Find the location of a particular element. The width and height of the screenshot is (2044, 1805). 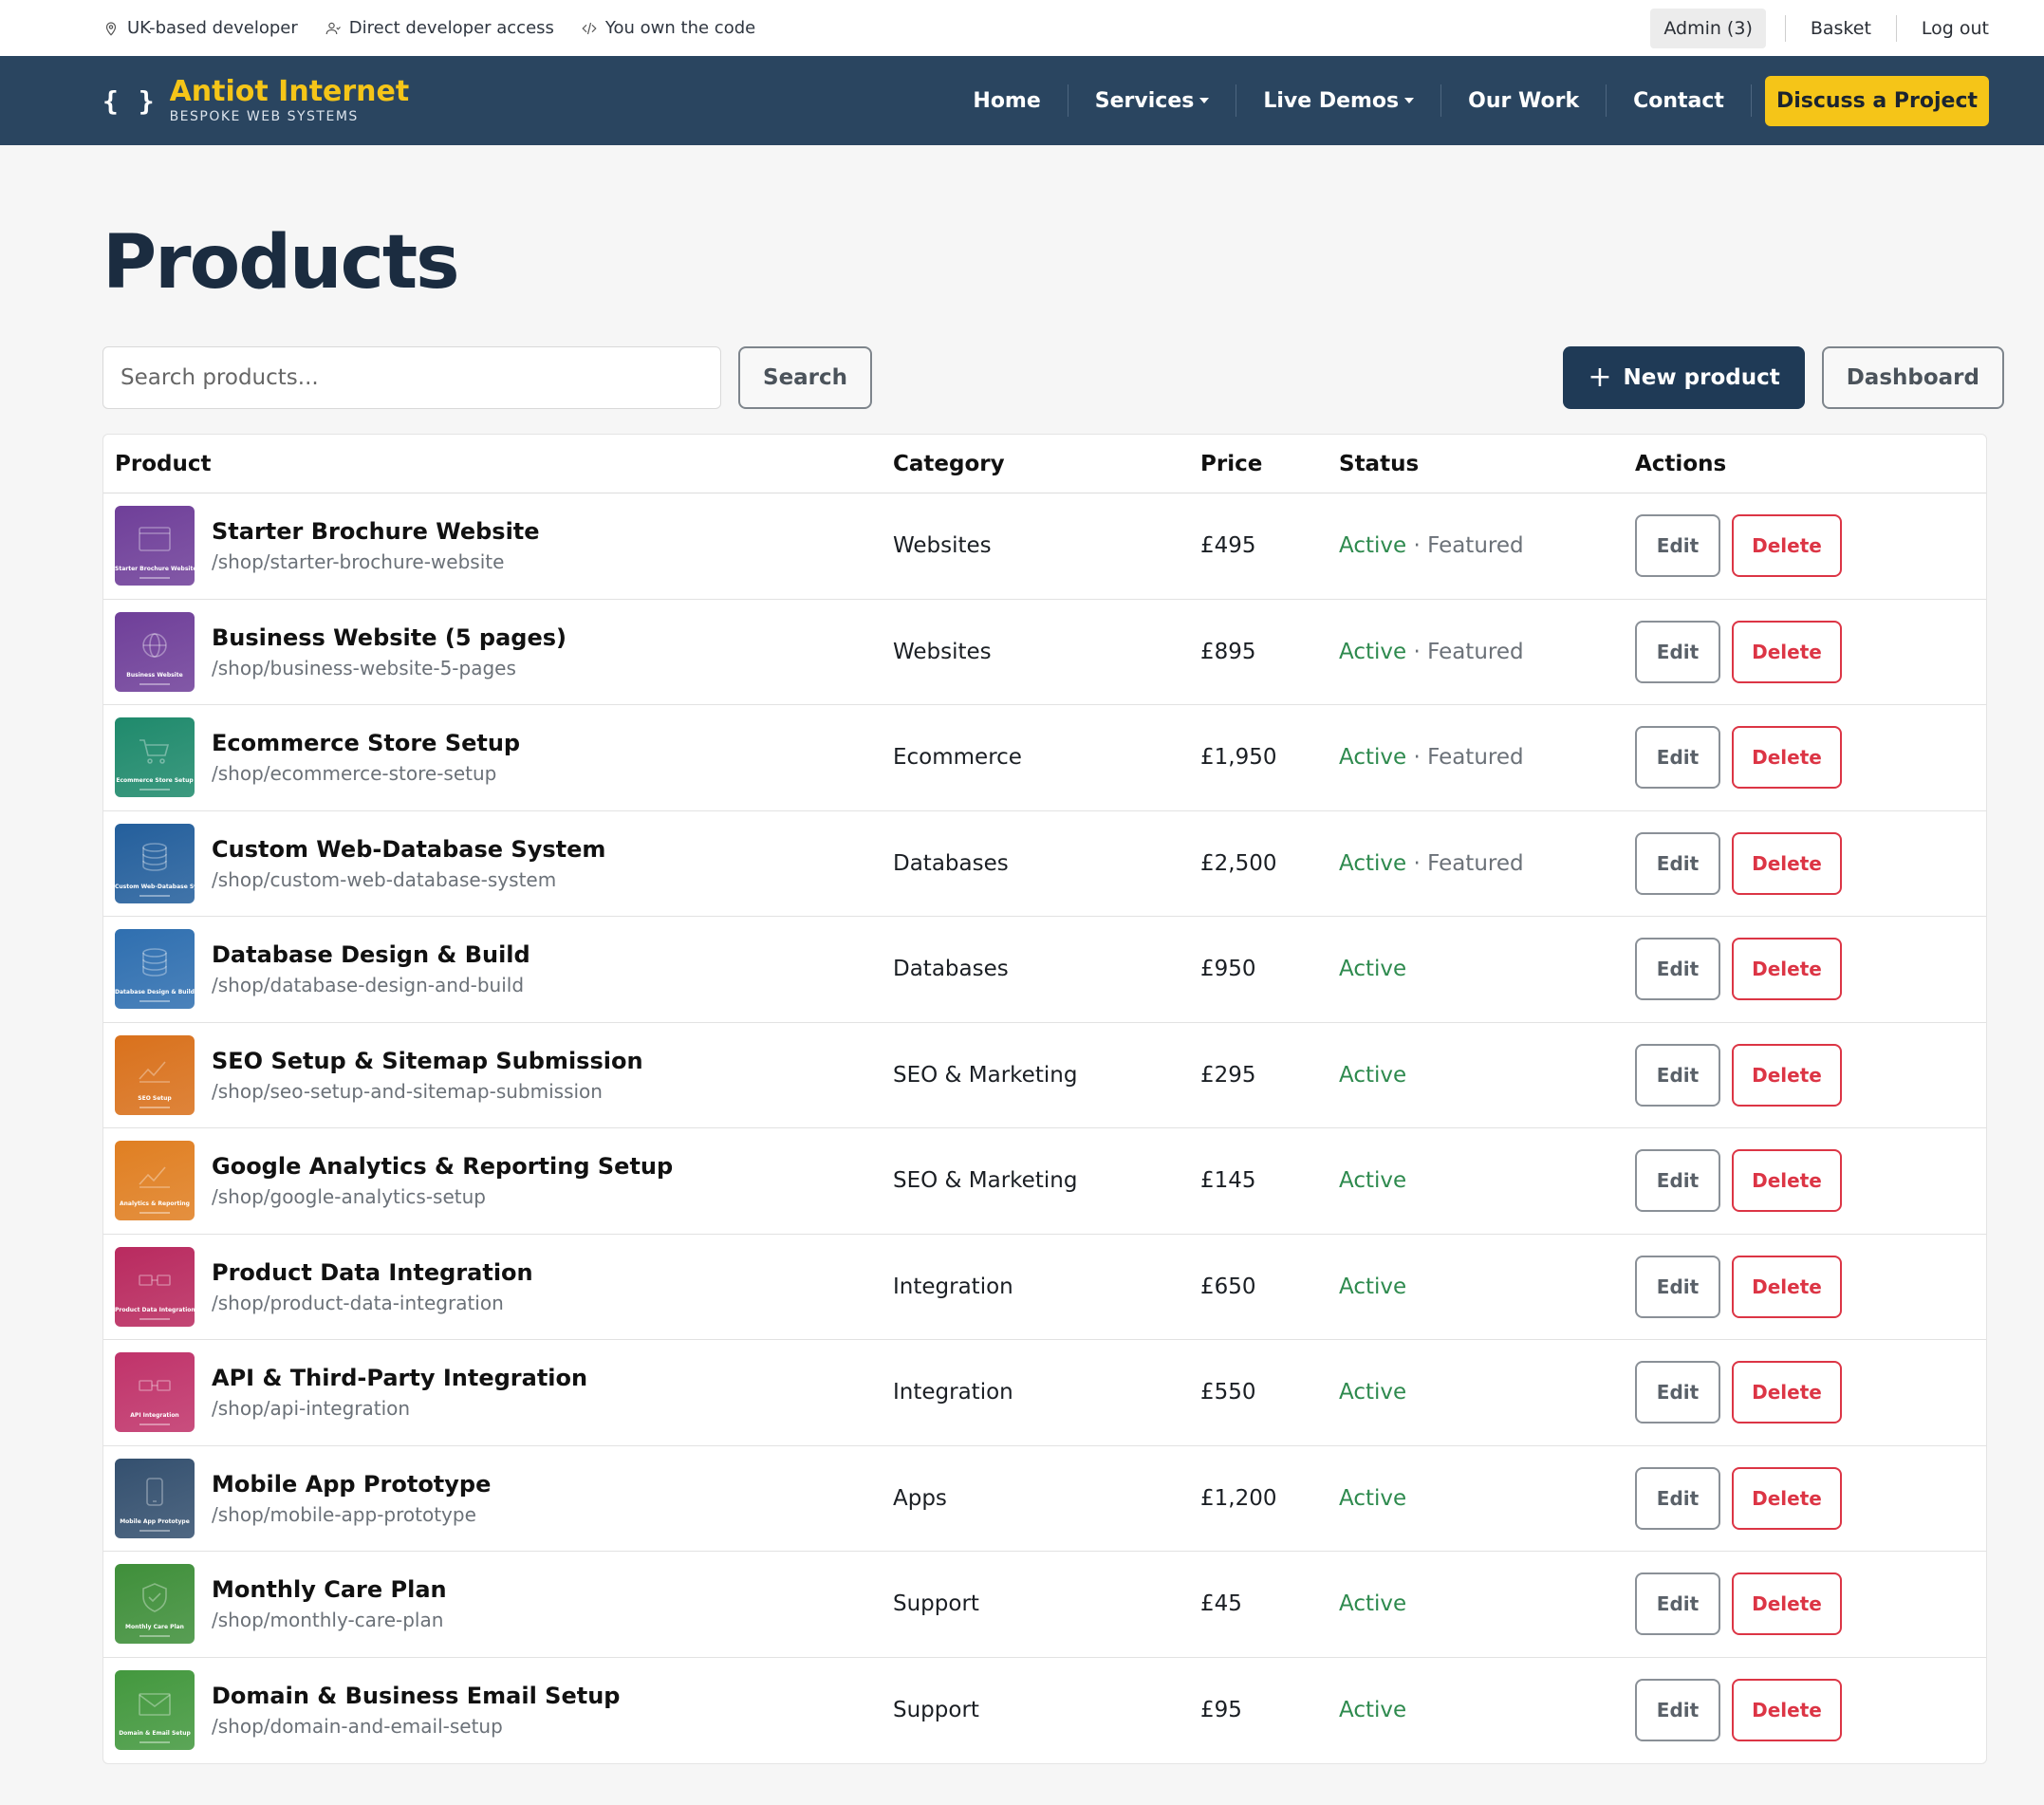

header-status: Status is located at coordinates (1379, 464).